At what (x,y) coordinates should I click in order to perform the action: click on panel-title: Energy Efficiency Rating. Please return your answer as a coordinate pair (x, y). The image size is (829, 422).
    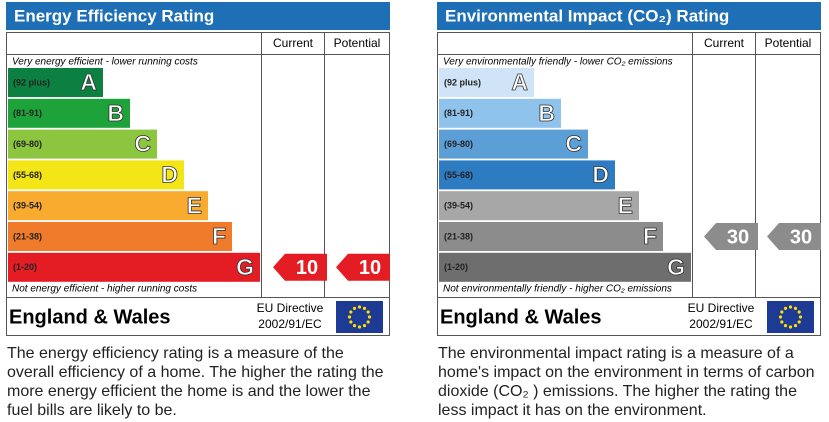
    Looking at the image, I should click on (114, 15).